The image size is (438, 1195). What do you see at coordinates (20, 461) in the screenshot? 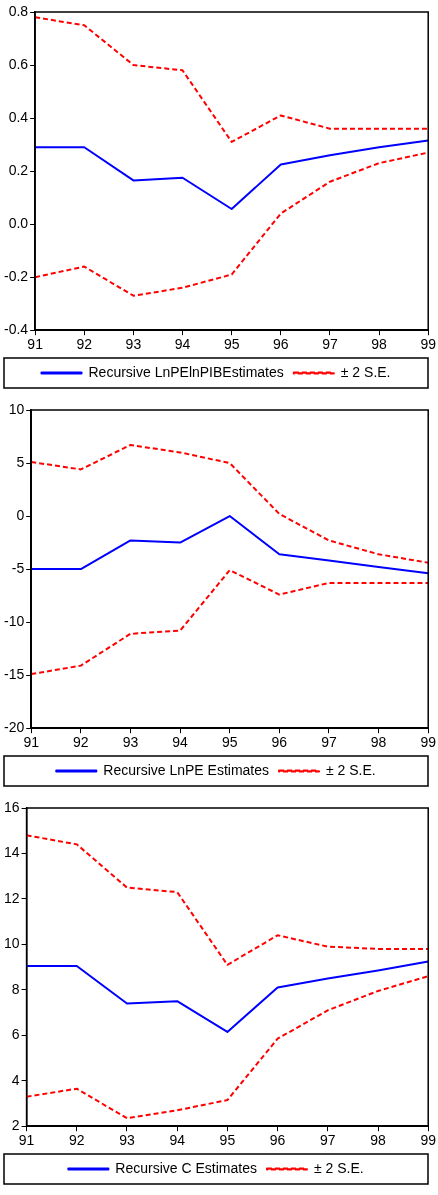
I see `y-tick-label: 5` at bounding box center [20, 461].